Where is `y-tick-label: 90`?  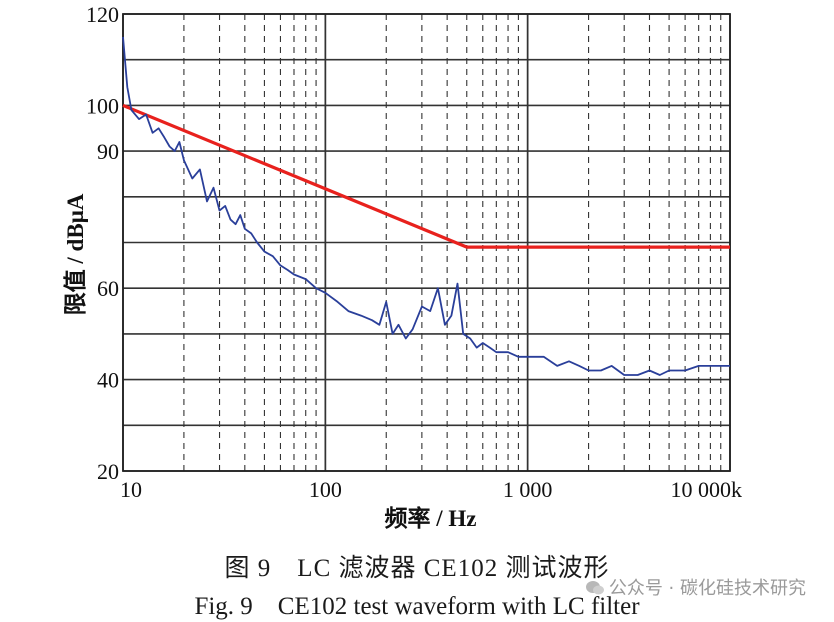
y-tick-label: 90 is located at coordinates (108, 151).